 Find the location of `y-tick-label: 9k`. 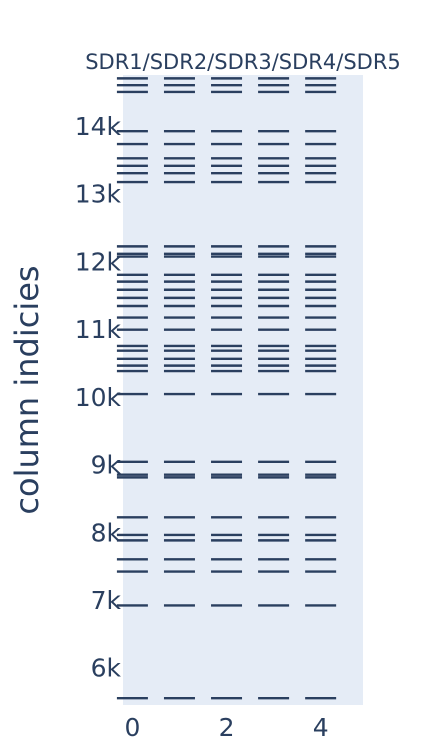

y-tick-label: 9k is located at coordinates (106, 465).